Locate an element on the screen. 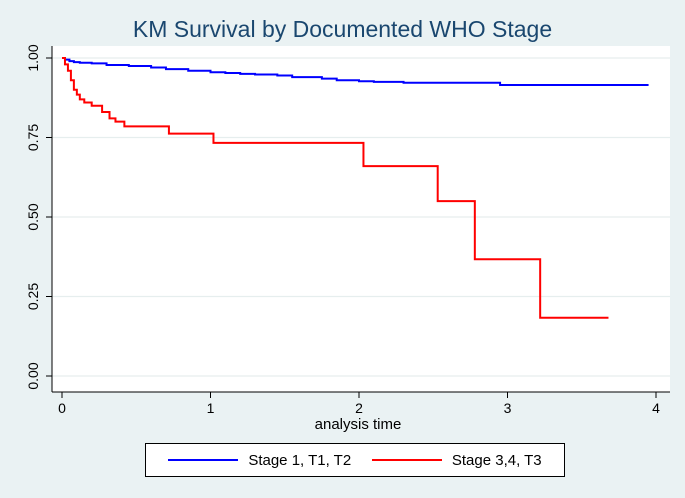 The image size is (685, 498). y-tick-label: 0.00 is located at coordinates (33, 375).